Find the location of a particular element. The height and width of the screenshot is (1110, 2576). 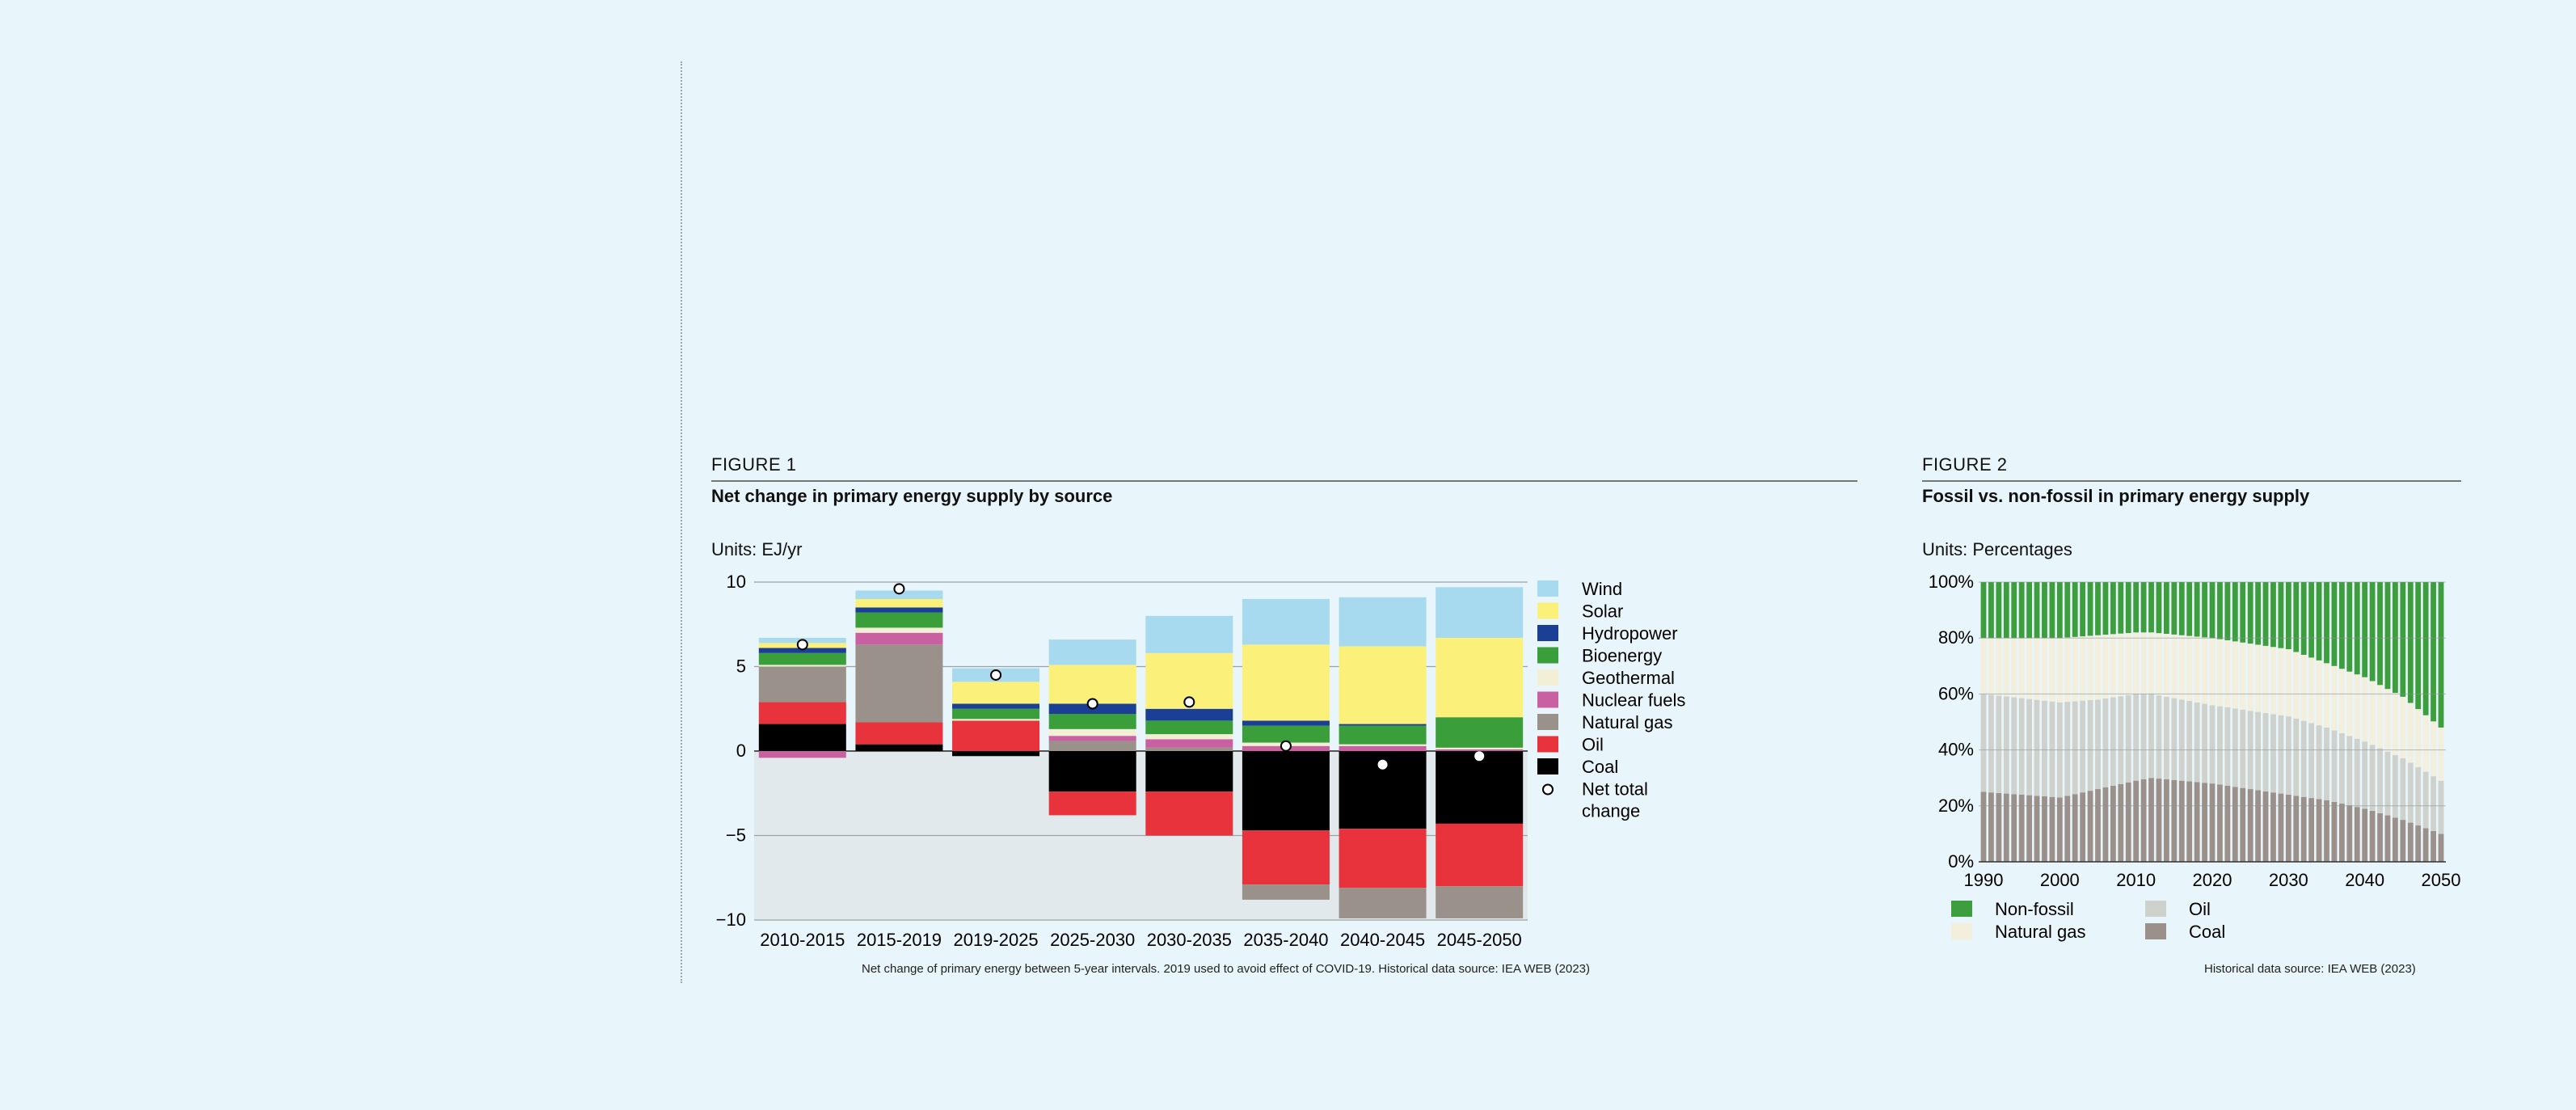

x-tick-label: 2010 is located at coordinates (2136, 880).